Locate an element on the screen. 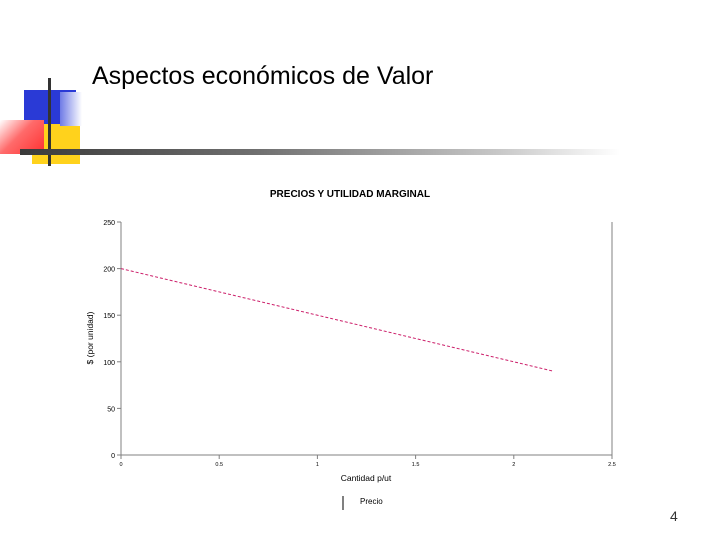 The image size is (720, 540). x-tick-label: 0 is located at coordinates (120, 465).